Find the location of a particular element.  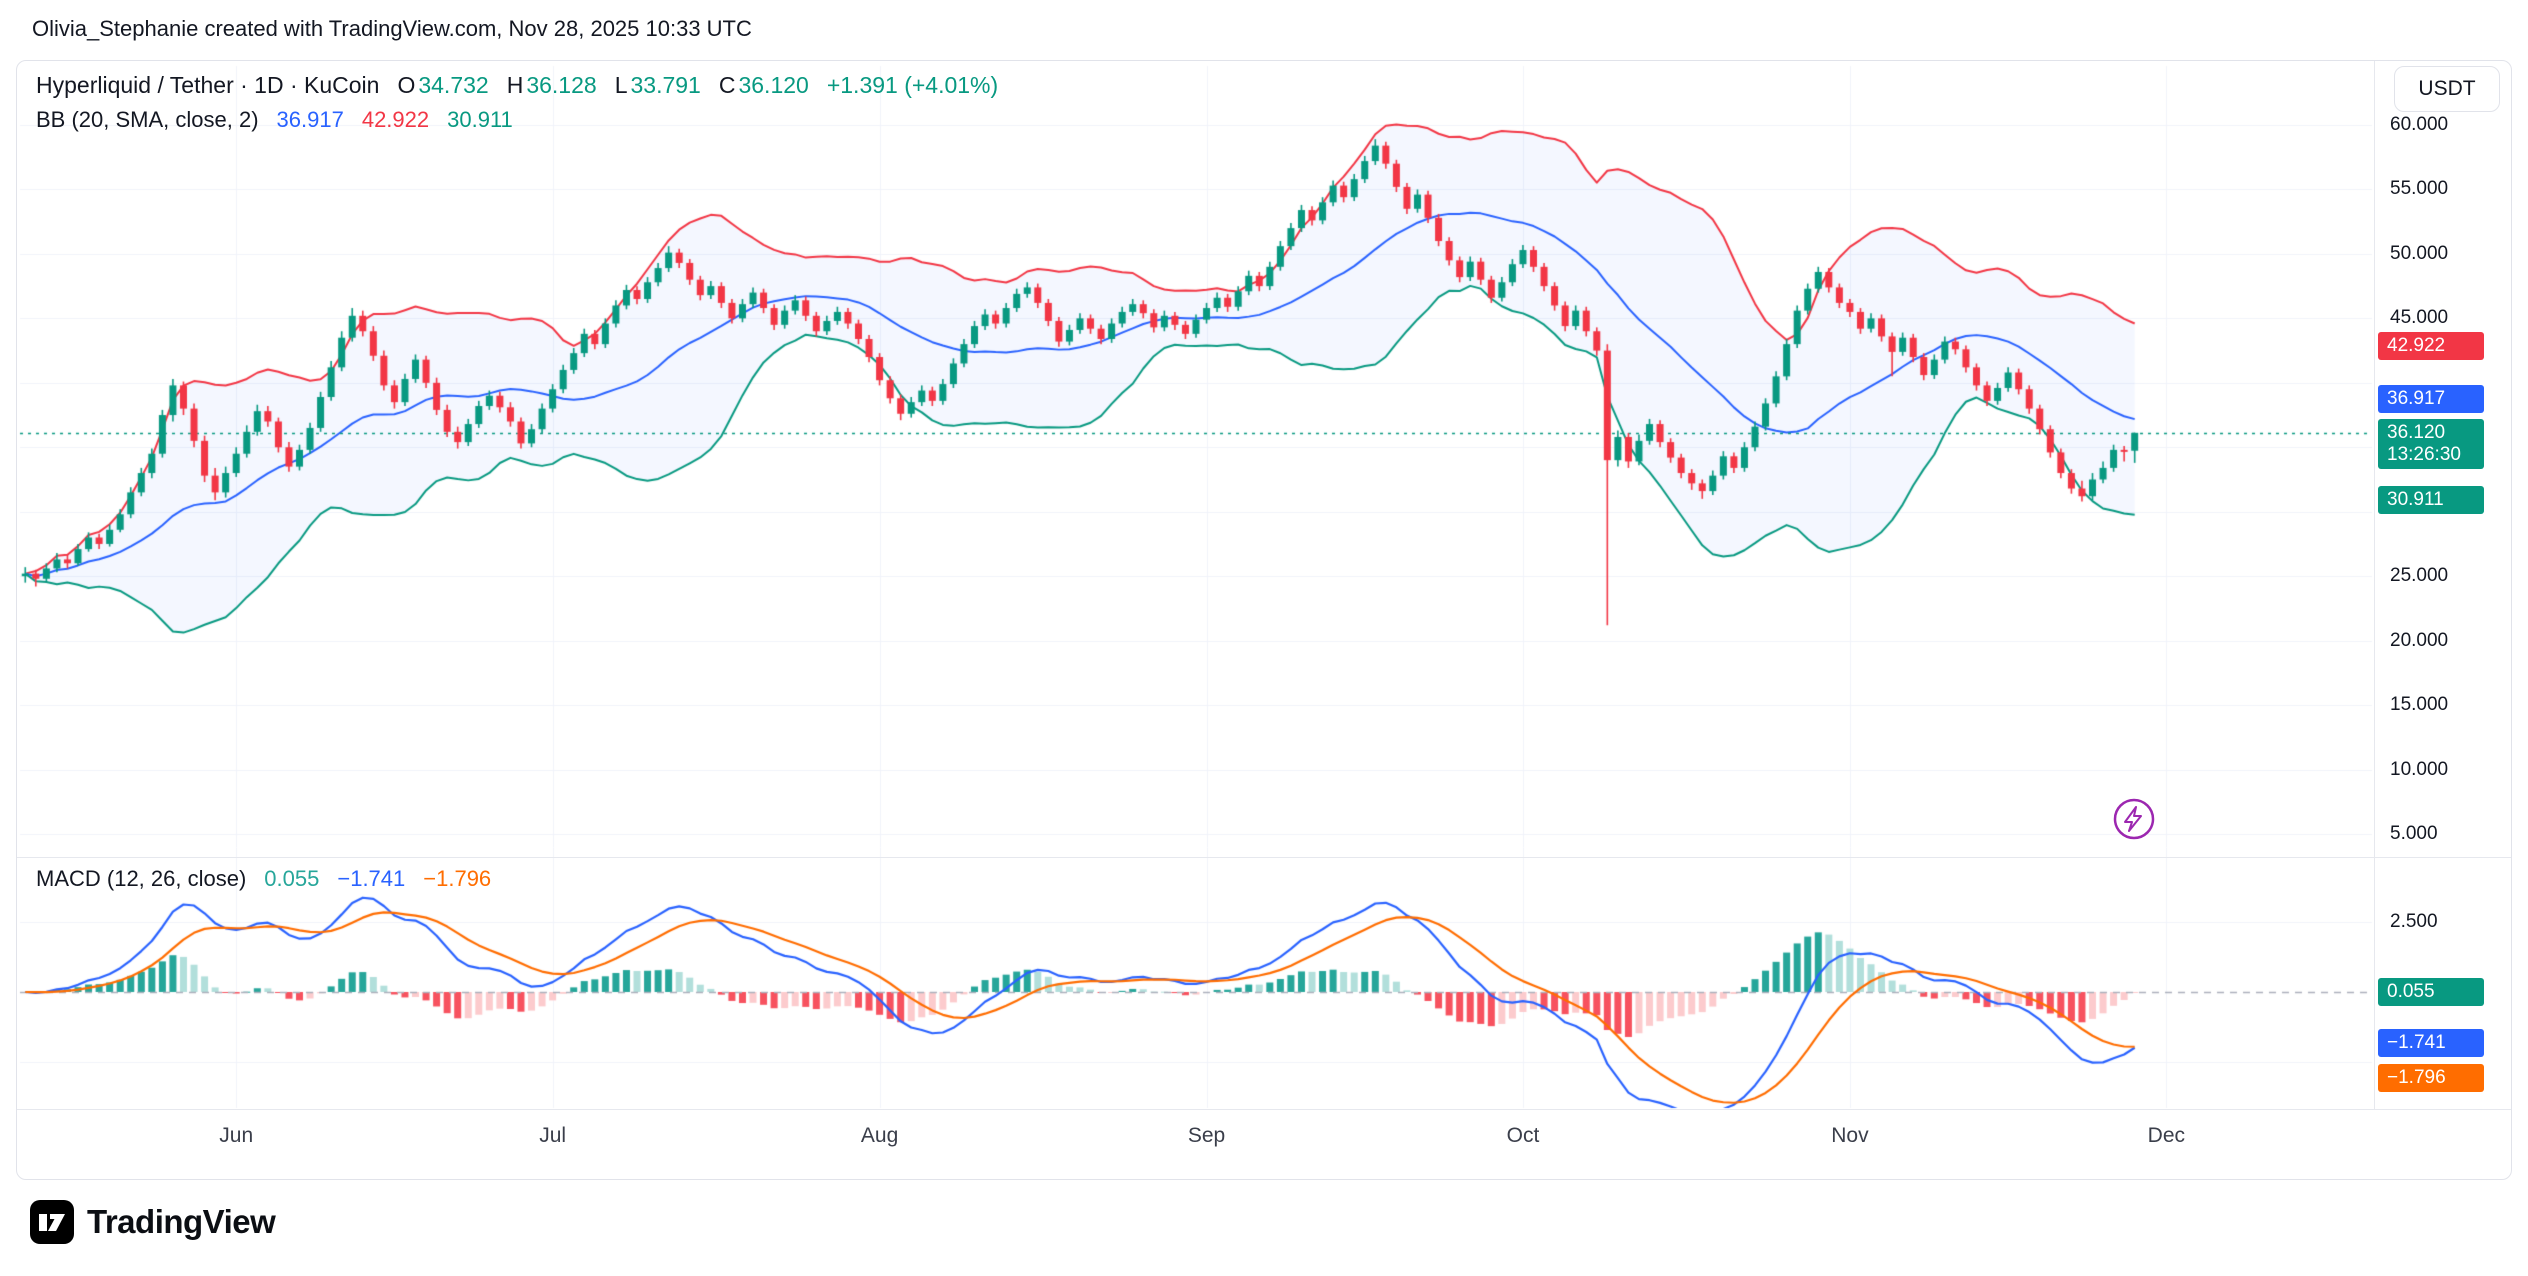

currency-button: USDT is located at coordinates (2447, 89).